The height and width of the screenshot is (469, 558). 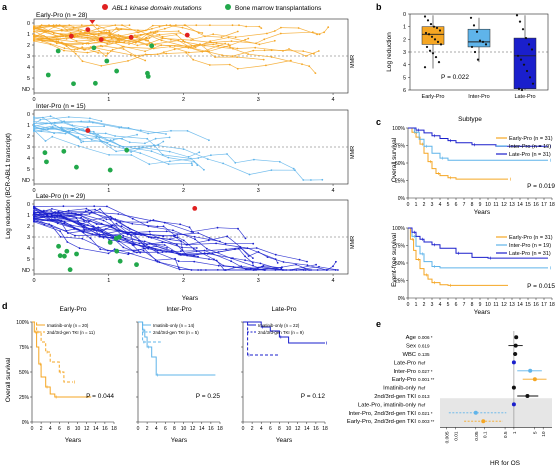 I want to click on row-pvalue: 0.135, so click(x=424, y=354).